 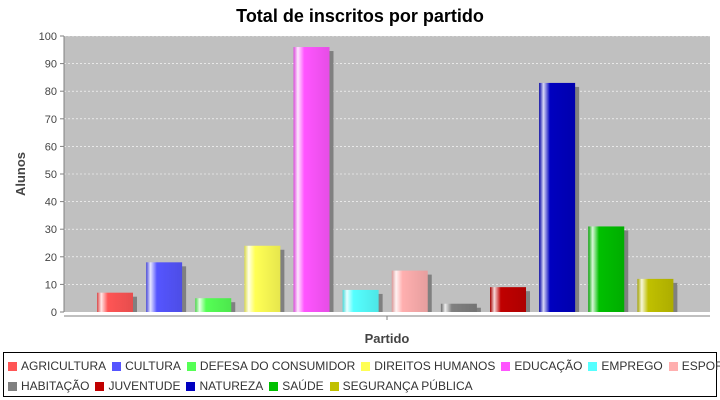 I want to click on chart-title: Total de inscritos por partido, so click(x=360, y=16).